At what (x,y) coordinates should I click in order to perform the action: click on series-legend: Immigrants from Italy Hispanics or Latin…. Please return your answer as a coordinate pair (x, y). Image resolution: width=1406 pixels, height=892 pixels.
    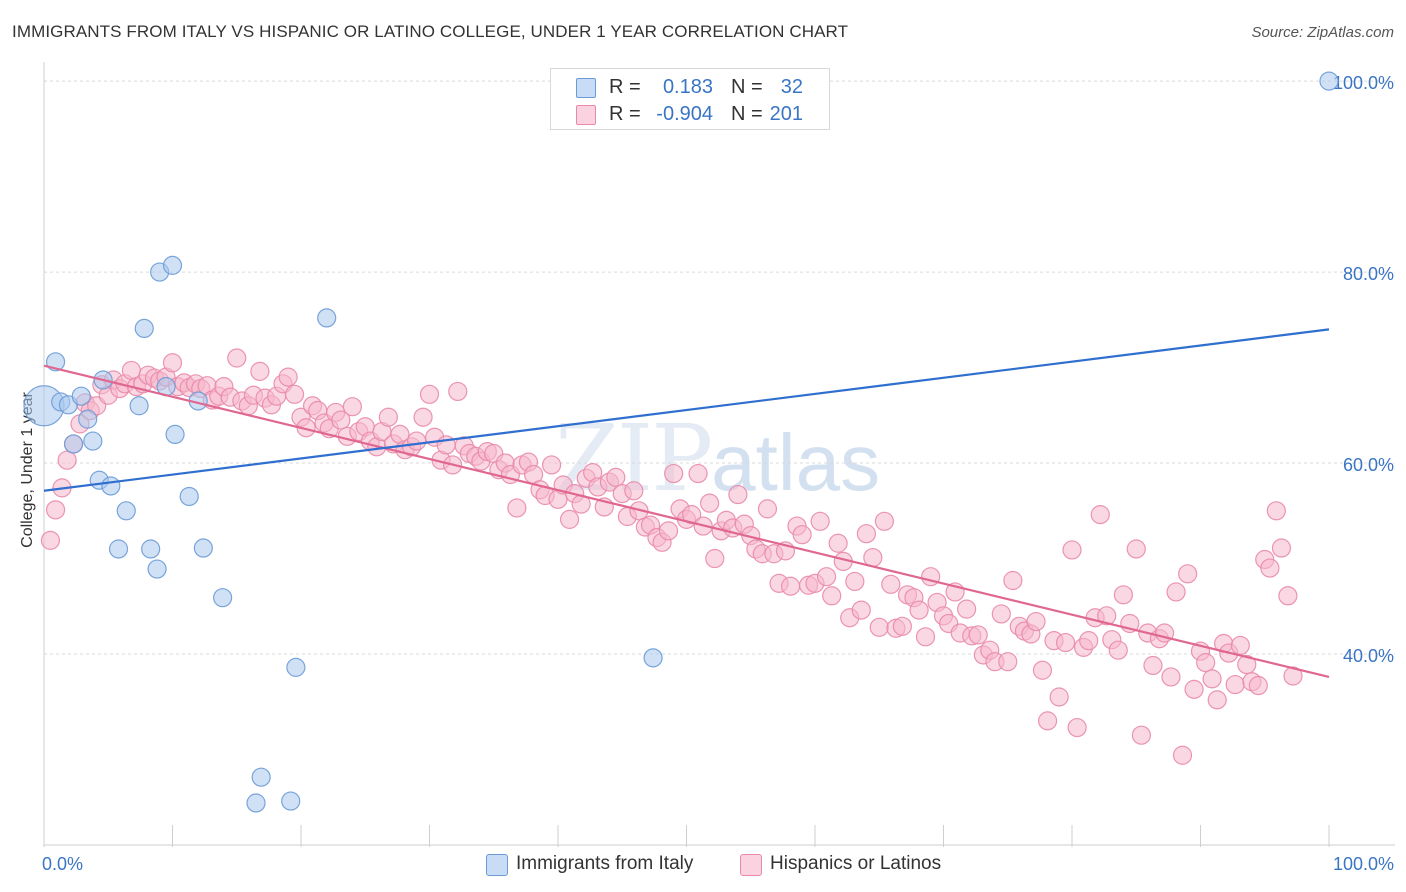
    Looking at the image, I should click on (703, 865).